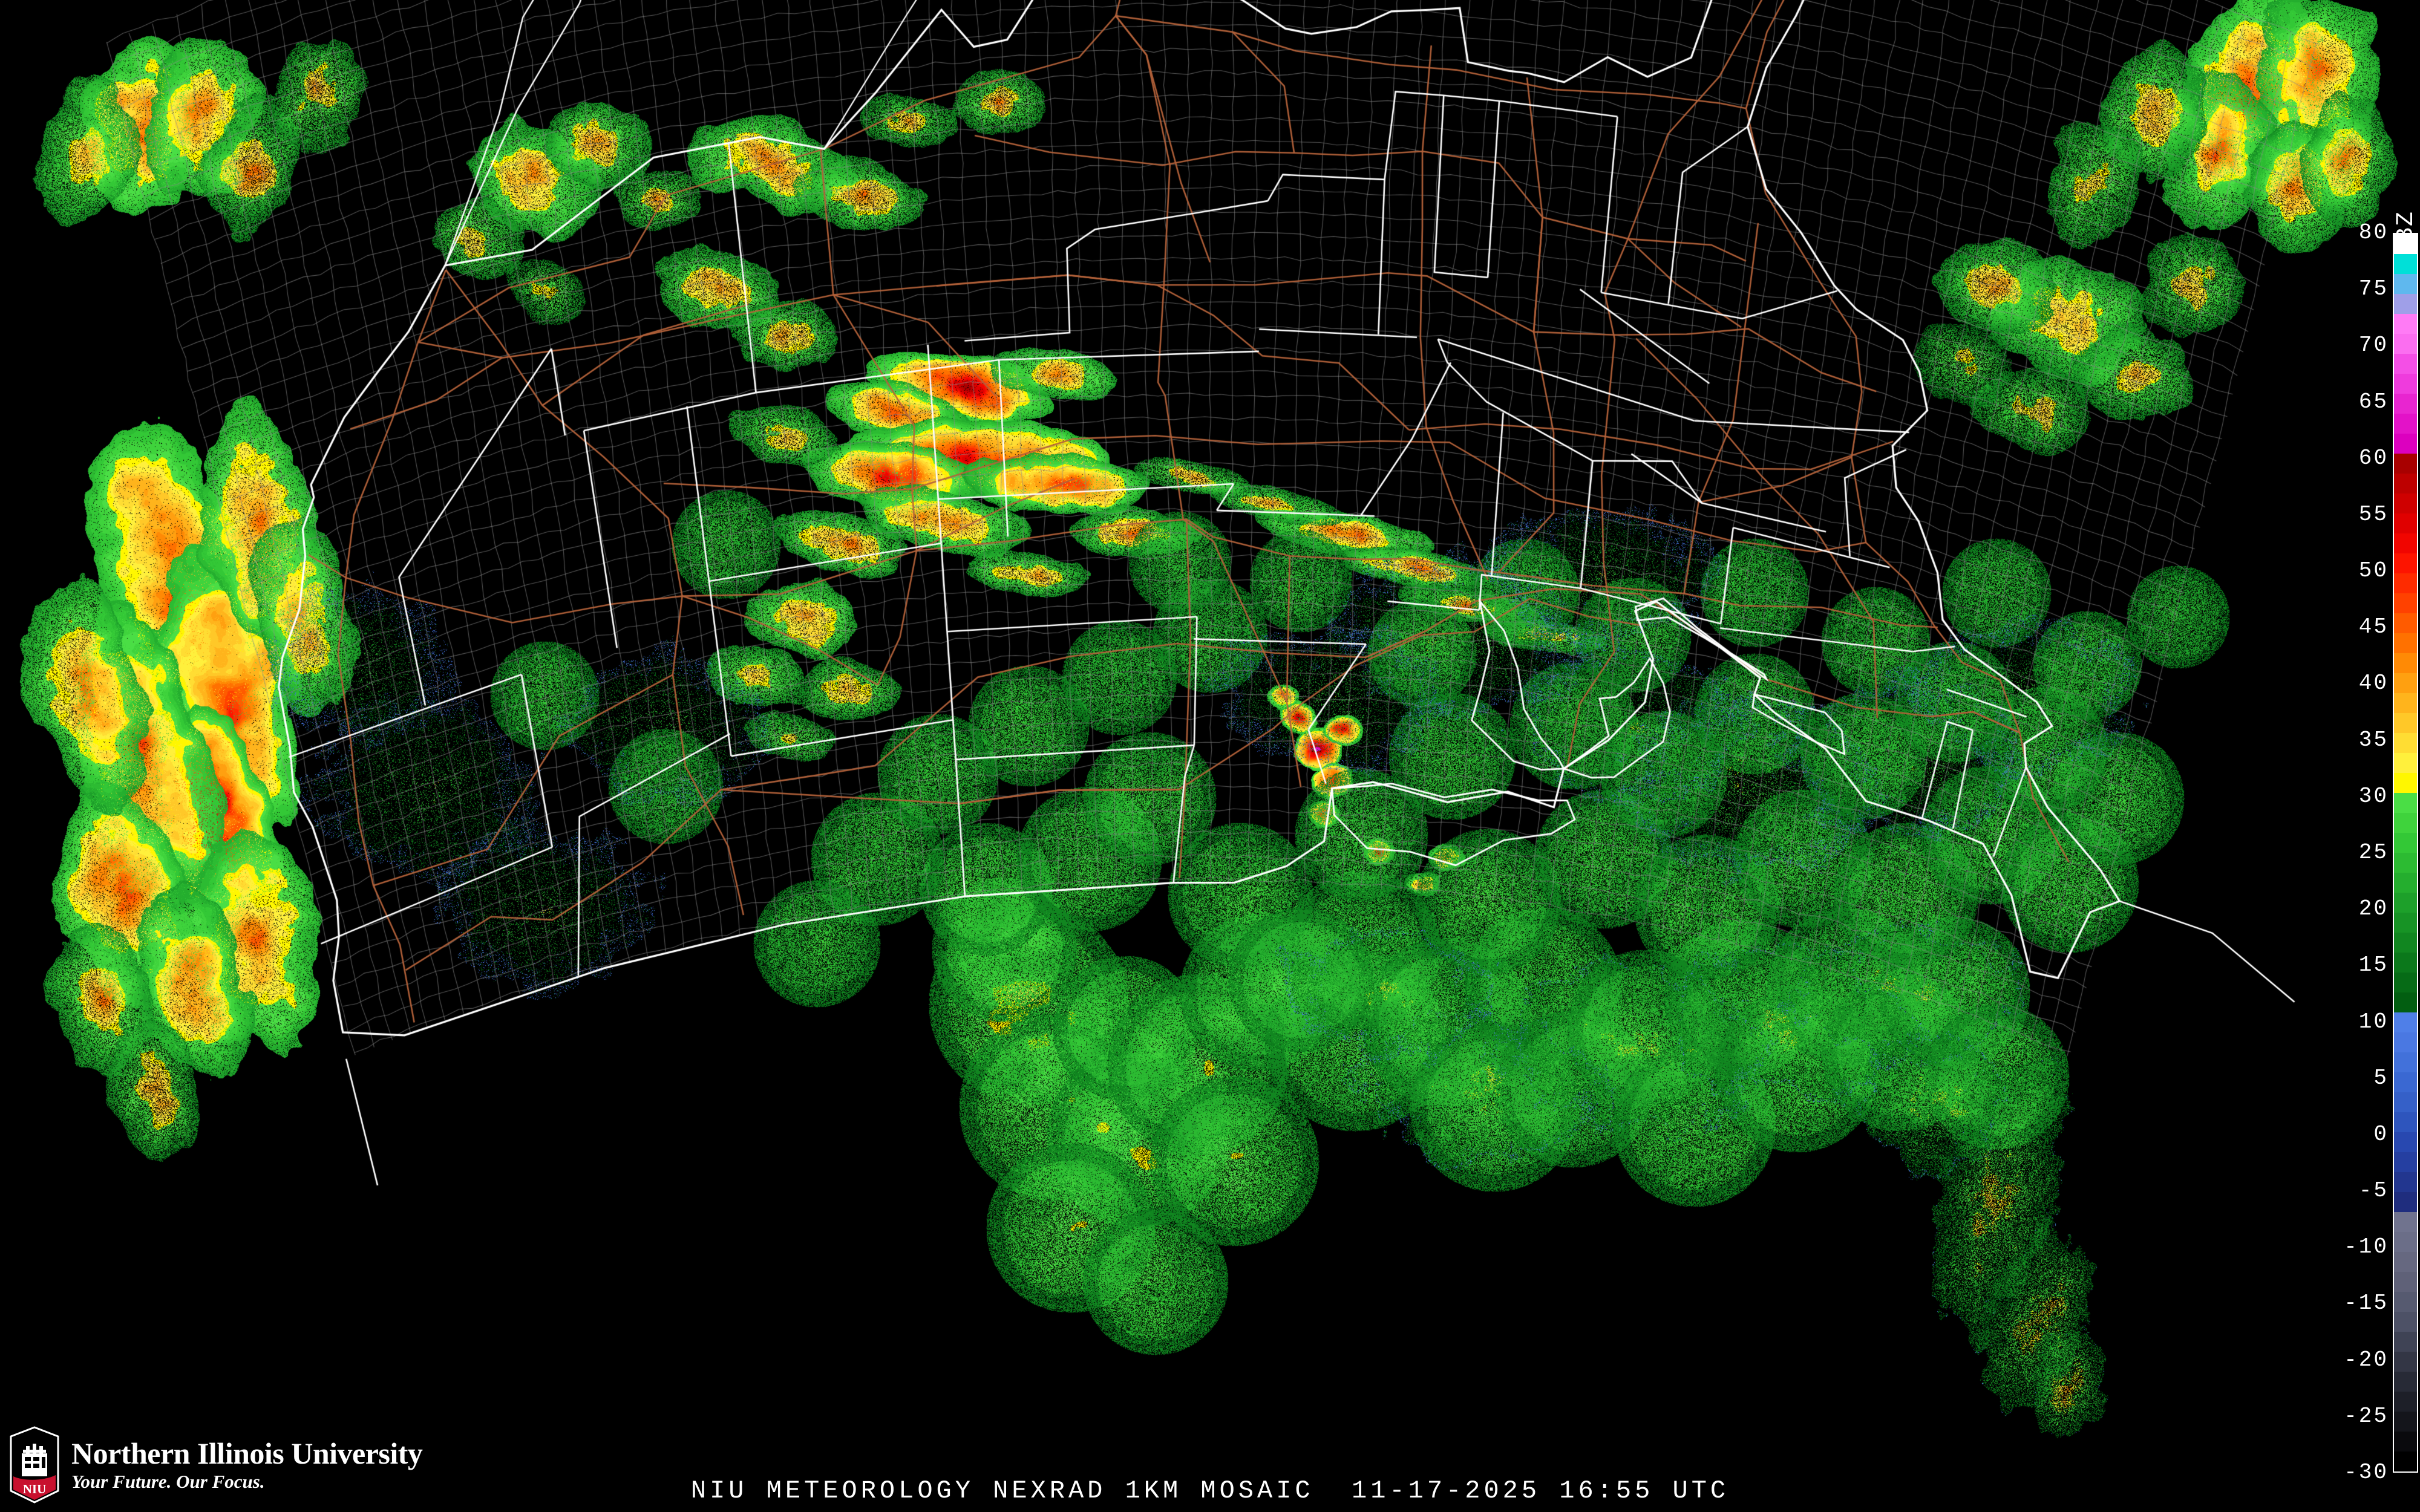  I want to click on colorbar-tick-label: -30, so click(2366, 1472).